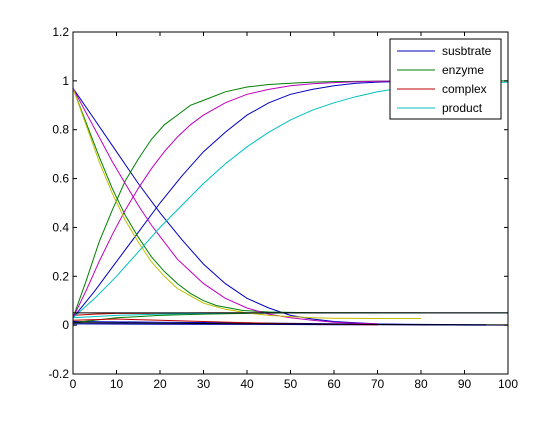 This screenshot has height=425, width=560. What do you see at coordinates (247, 384) in the screenshot?
I see `x-tick-label: 40` at bounding box center [247, 384].